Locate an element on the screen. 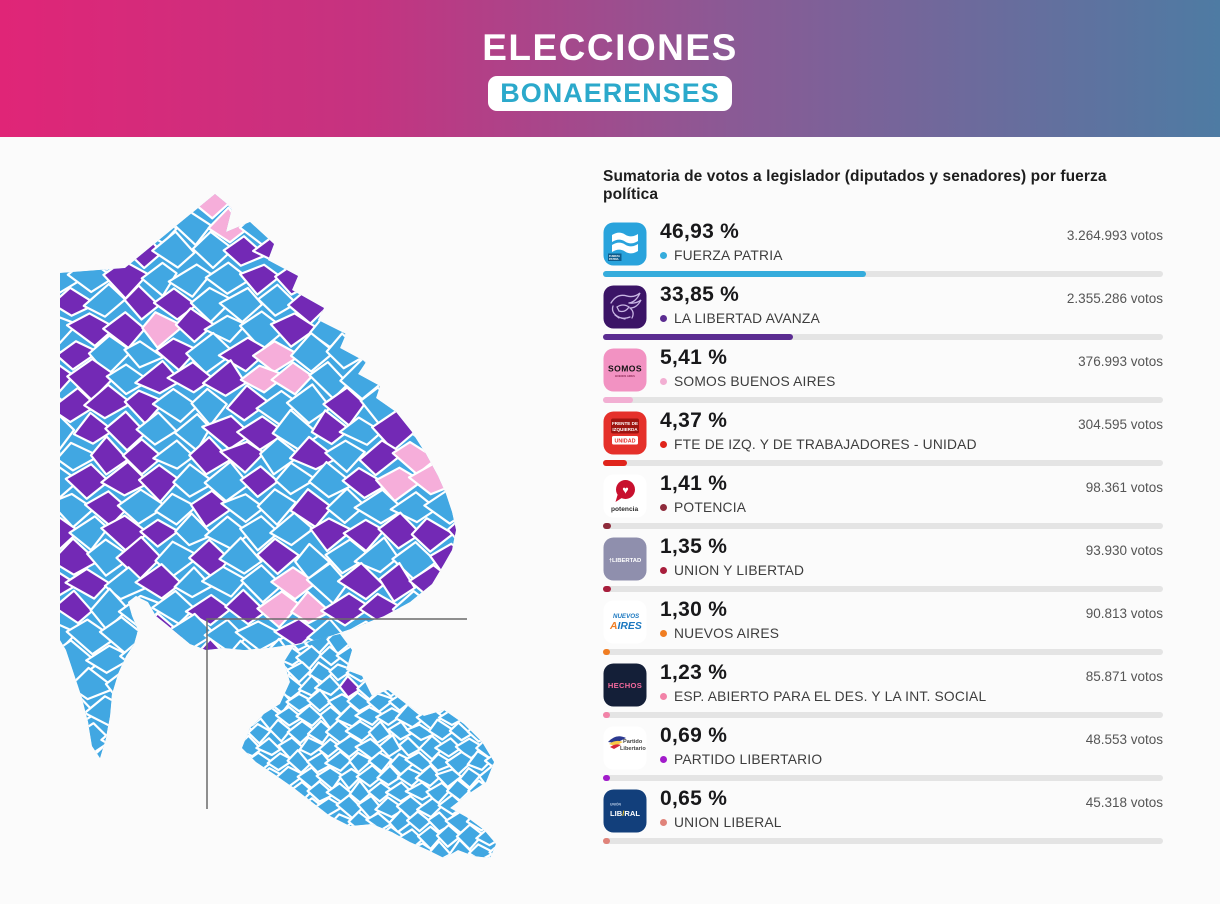 The image size is (1220, 904). inset-frame-border is located at coordinates (336, 713).